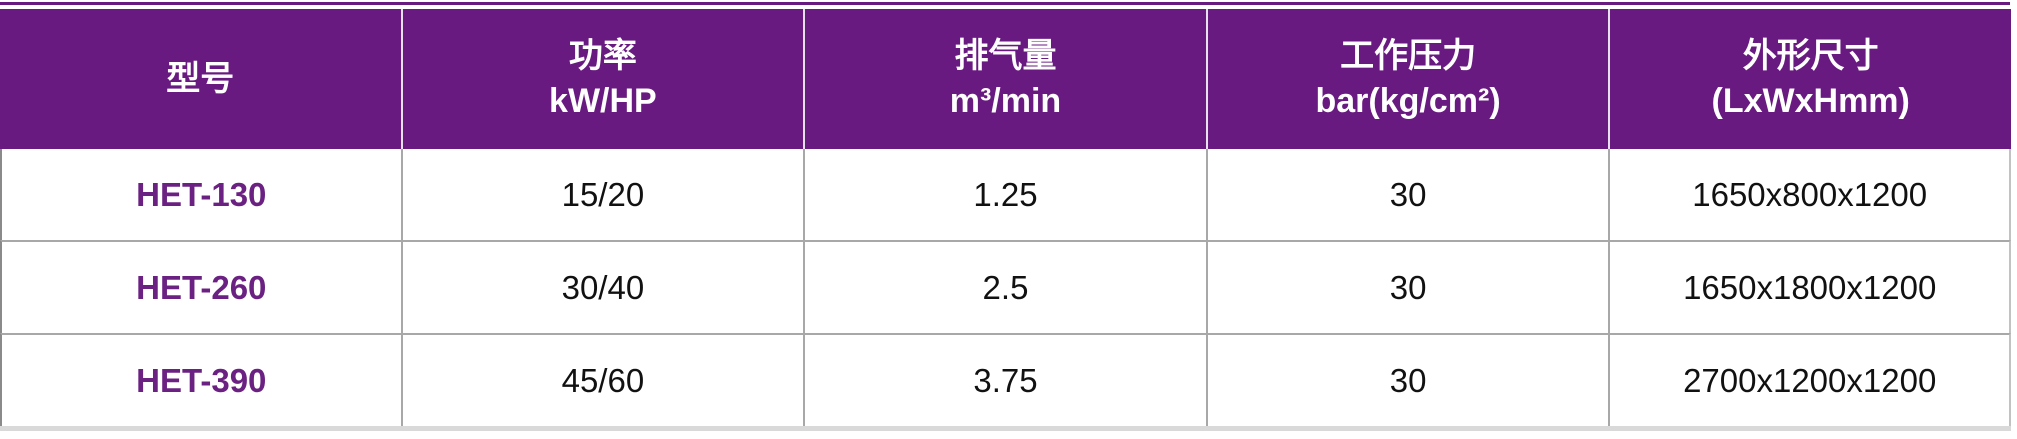 The width and height of the screenshot is (2017, 439). I want to click on column-header-power: 功率 kW/HP, so click(604, 79).